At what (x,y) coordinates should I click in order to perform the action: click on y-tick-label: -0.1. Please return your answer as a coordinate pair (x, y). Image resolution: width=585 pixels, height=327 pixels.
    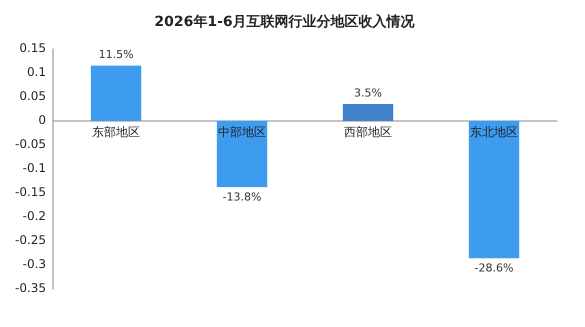
    Looking at the image, I should click on (34, 168).